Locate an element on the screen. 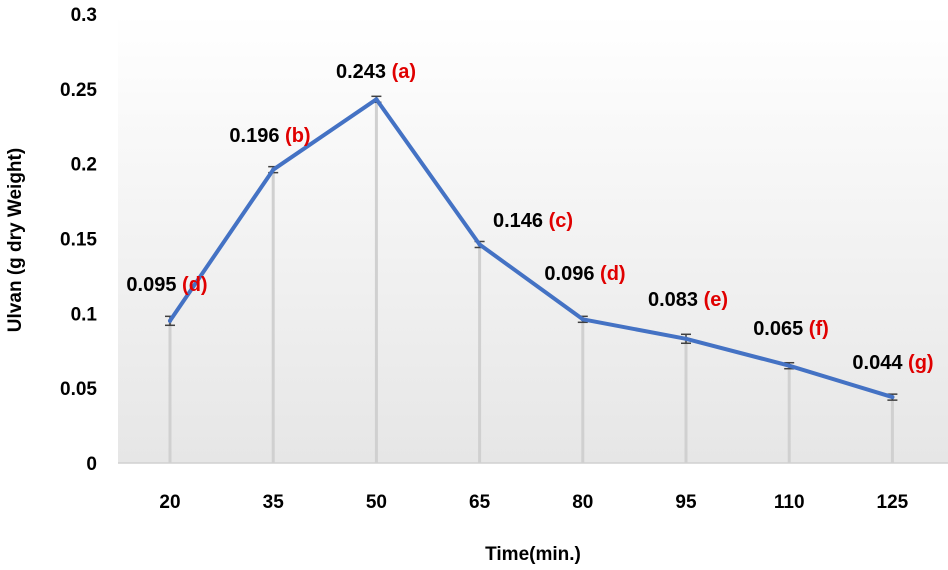 The image size is (948, 570). value-label: 0.096 is located at coordinates (569, 274).